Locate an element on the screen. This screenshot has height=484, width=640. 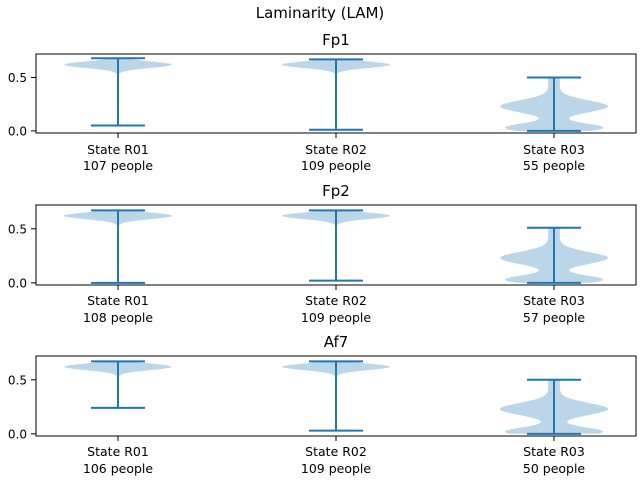
figure-suptitle: Laminarity (LAM) is located at coordinates (320, 13).